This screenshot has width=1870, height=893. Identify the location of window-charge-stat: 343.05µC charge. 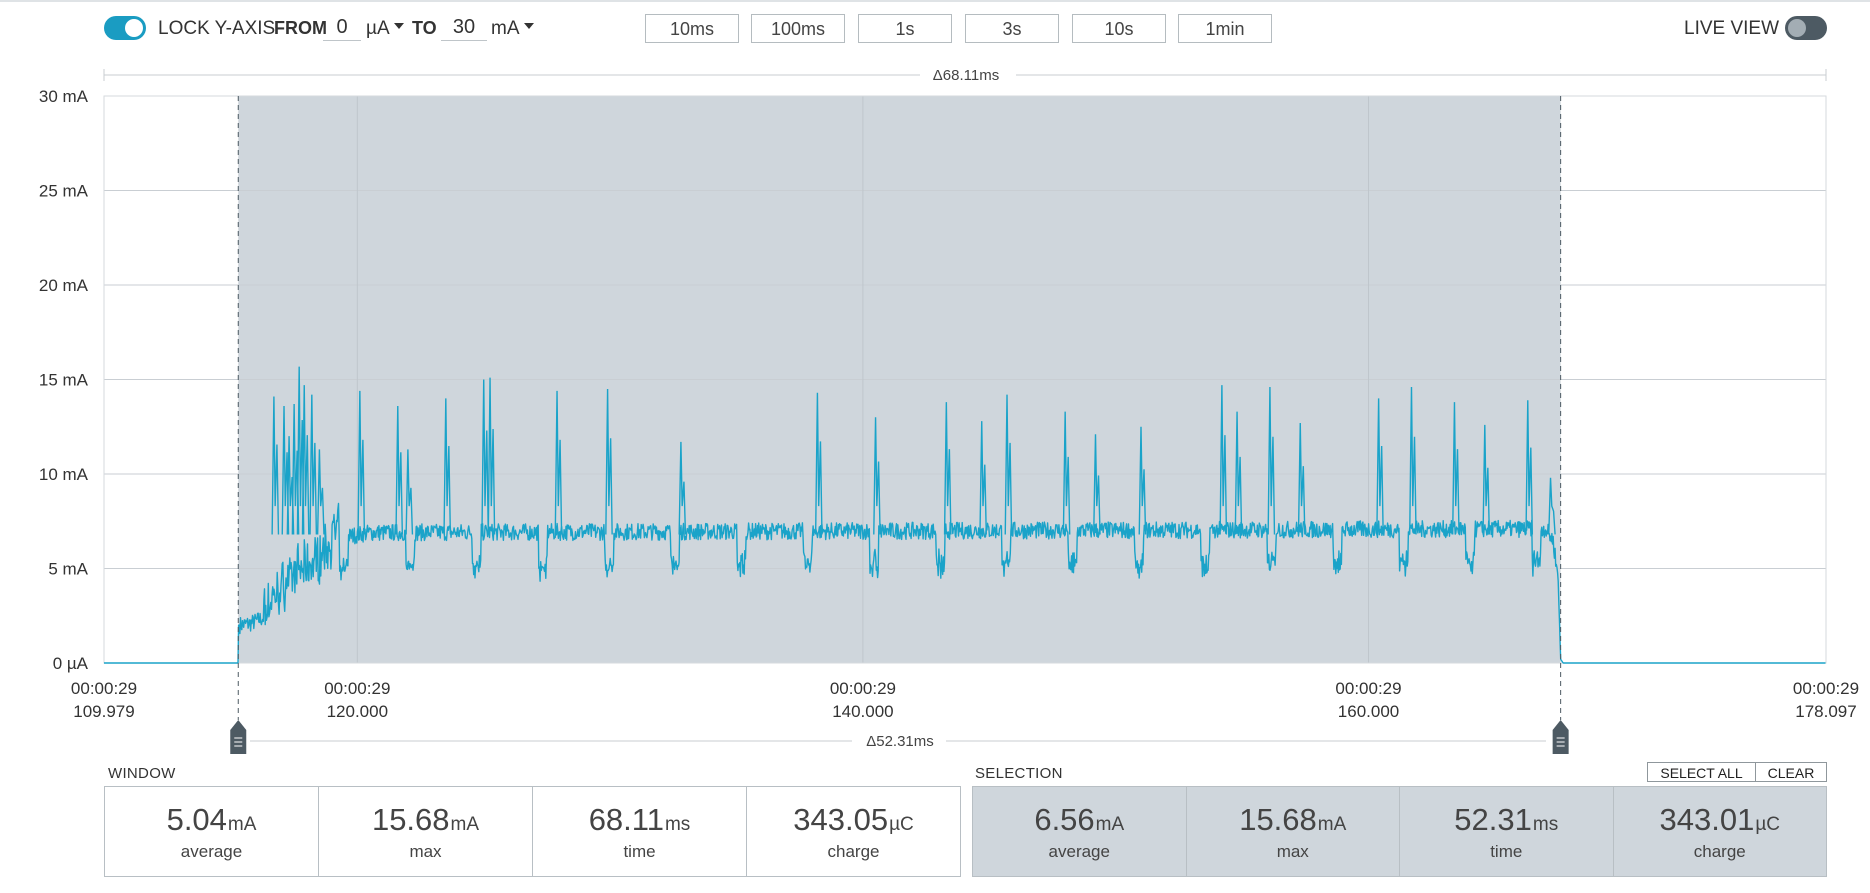
(853, 831).